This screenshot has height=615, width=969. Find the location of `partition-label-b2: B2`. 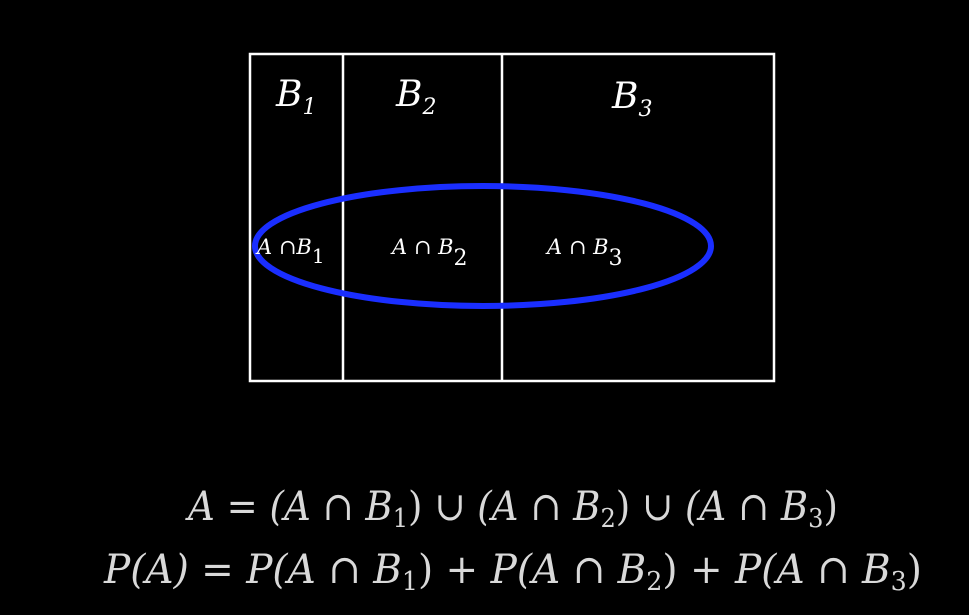

partition-label-b2: B2 is located at coordinates (415, 97).